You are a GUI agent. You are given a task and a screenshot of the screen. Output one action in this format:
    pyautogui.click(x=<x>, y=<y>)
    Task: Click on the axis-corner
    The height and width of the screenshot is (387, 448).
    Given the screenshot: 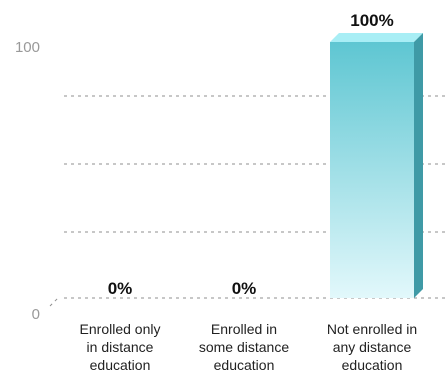 What is the action you would take?
    pyautogui.click(x=54, y=302)
    